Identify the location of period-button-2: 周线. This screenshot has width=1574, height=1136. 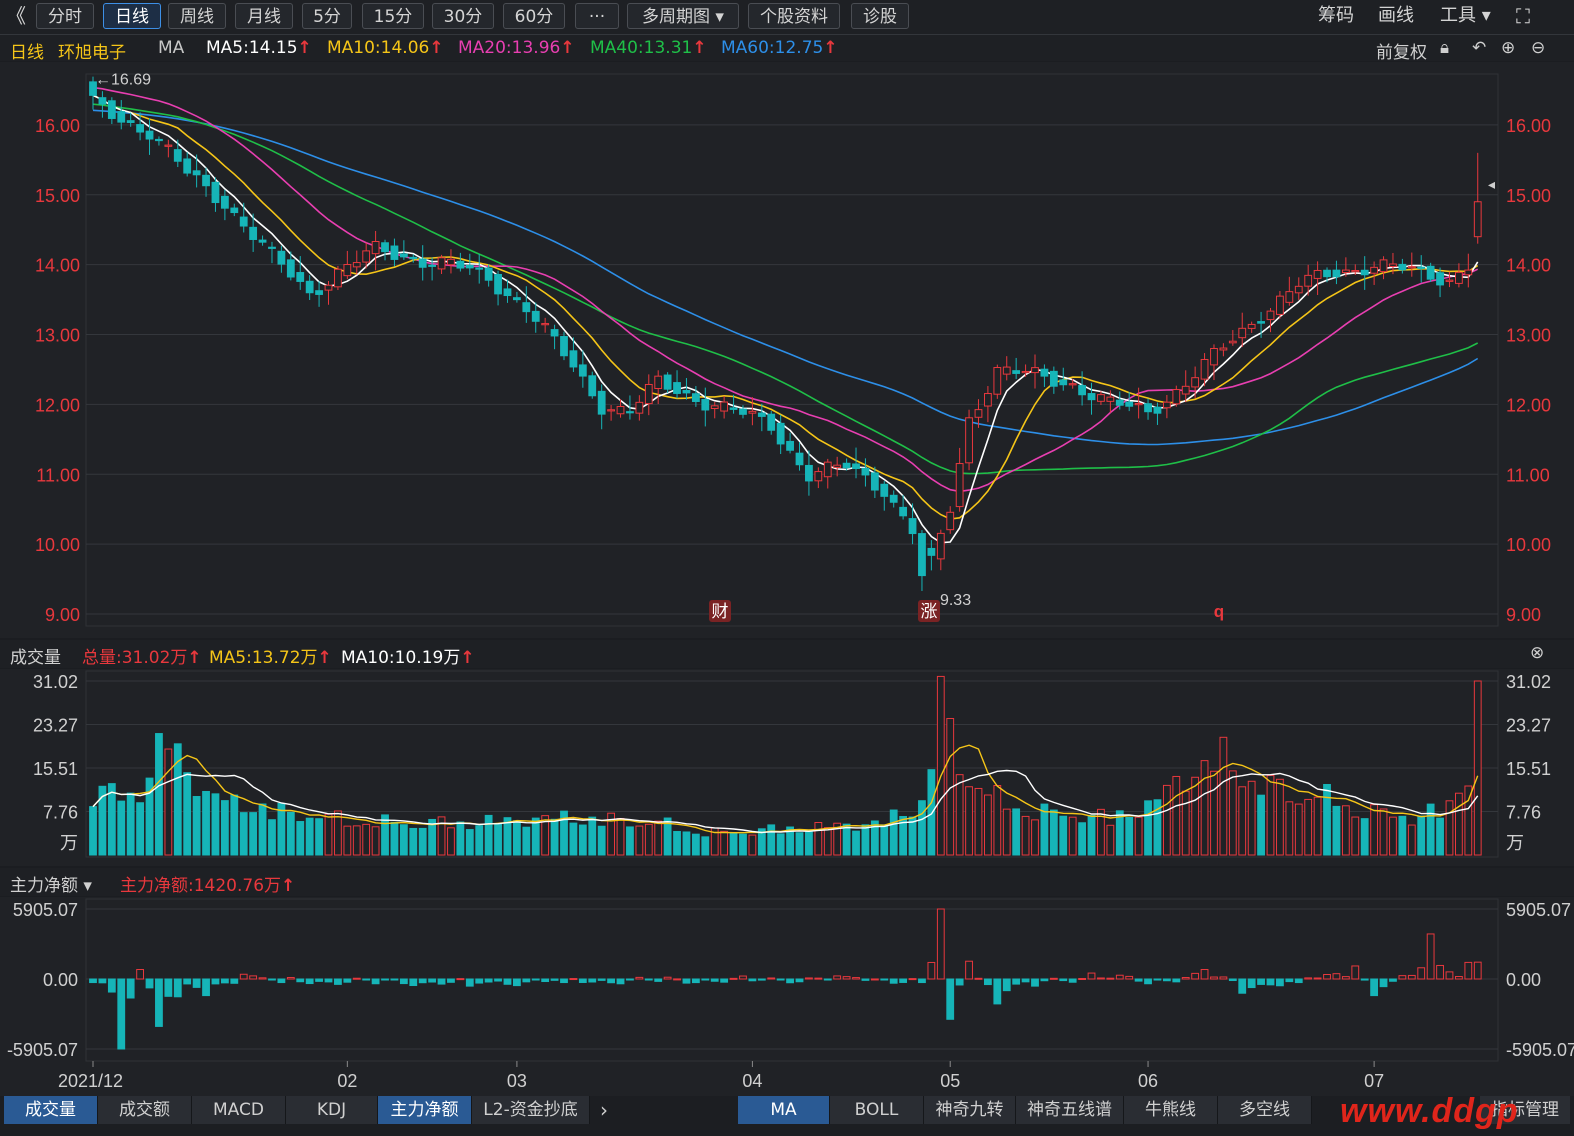
(197, 16).